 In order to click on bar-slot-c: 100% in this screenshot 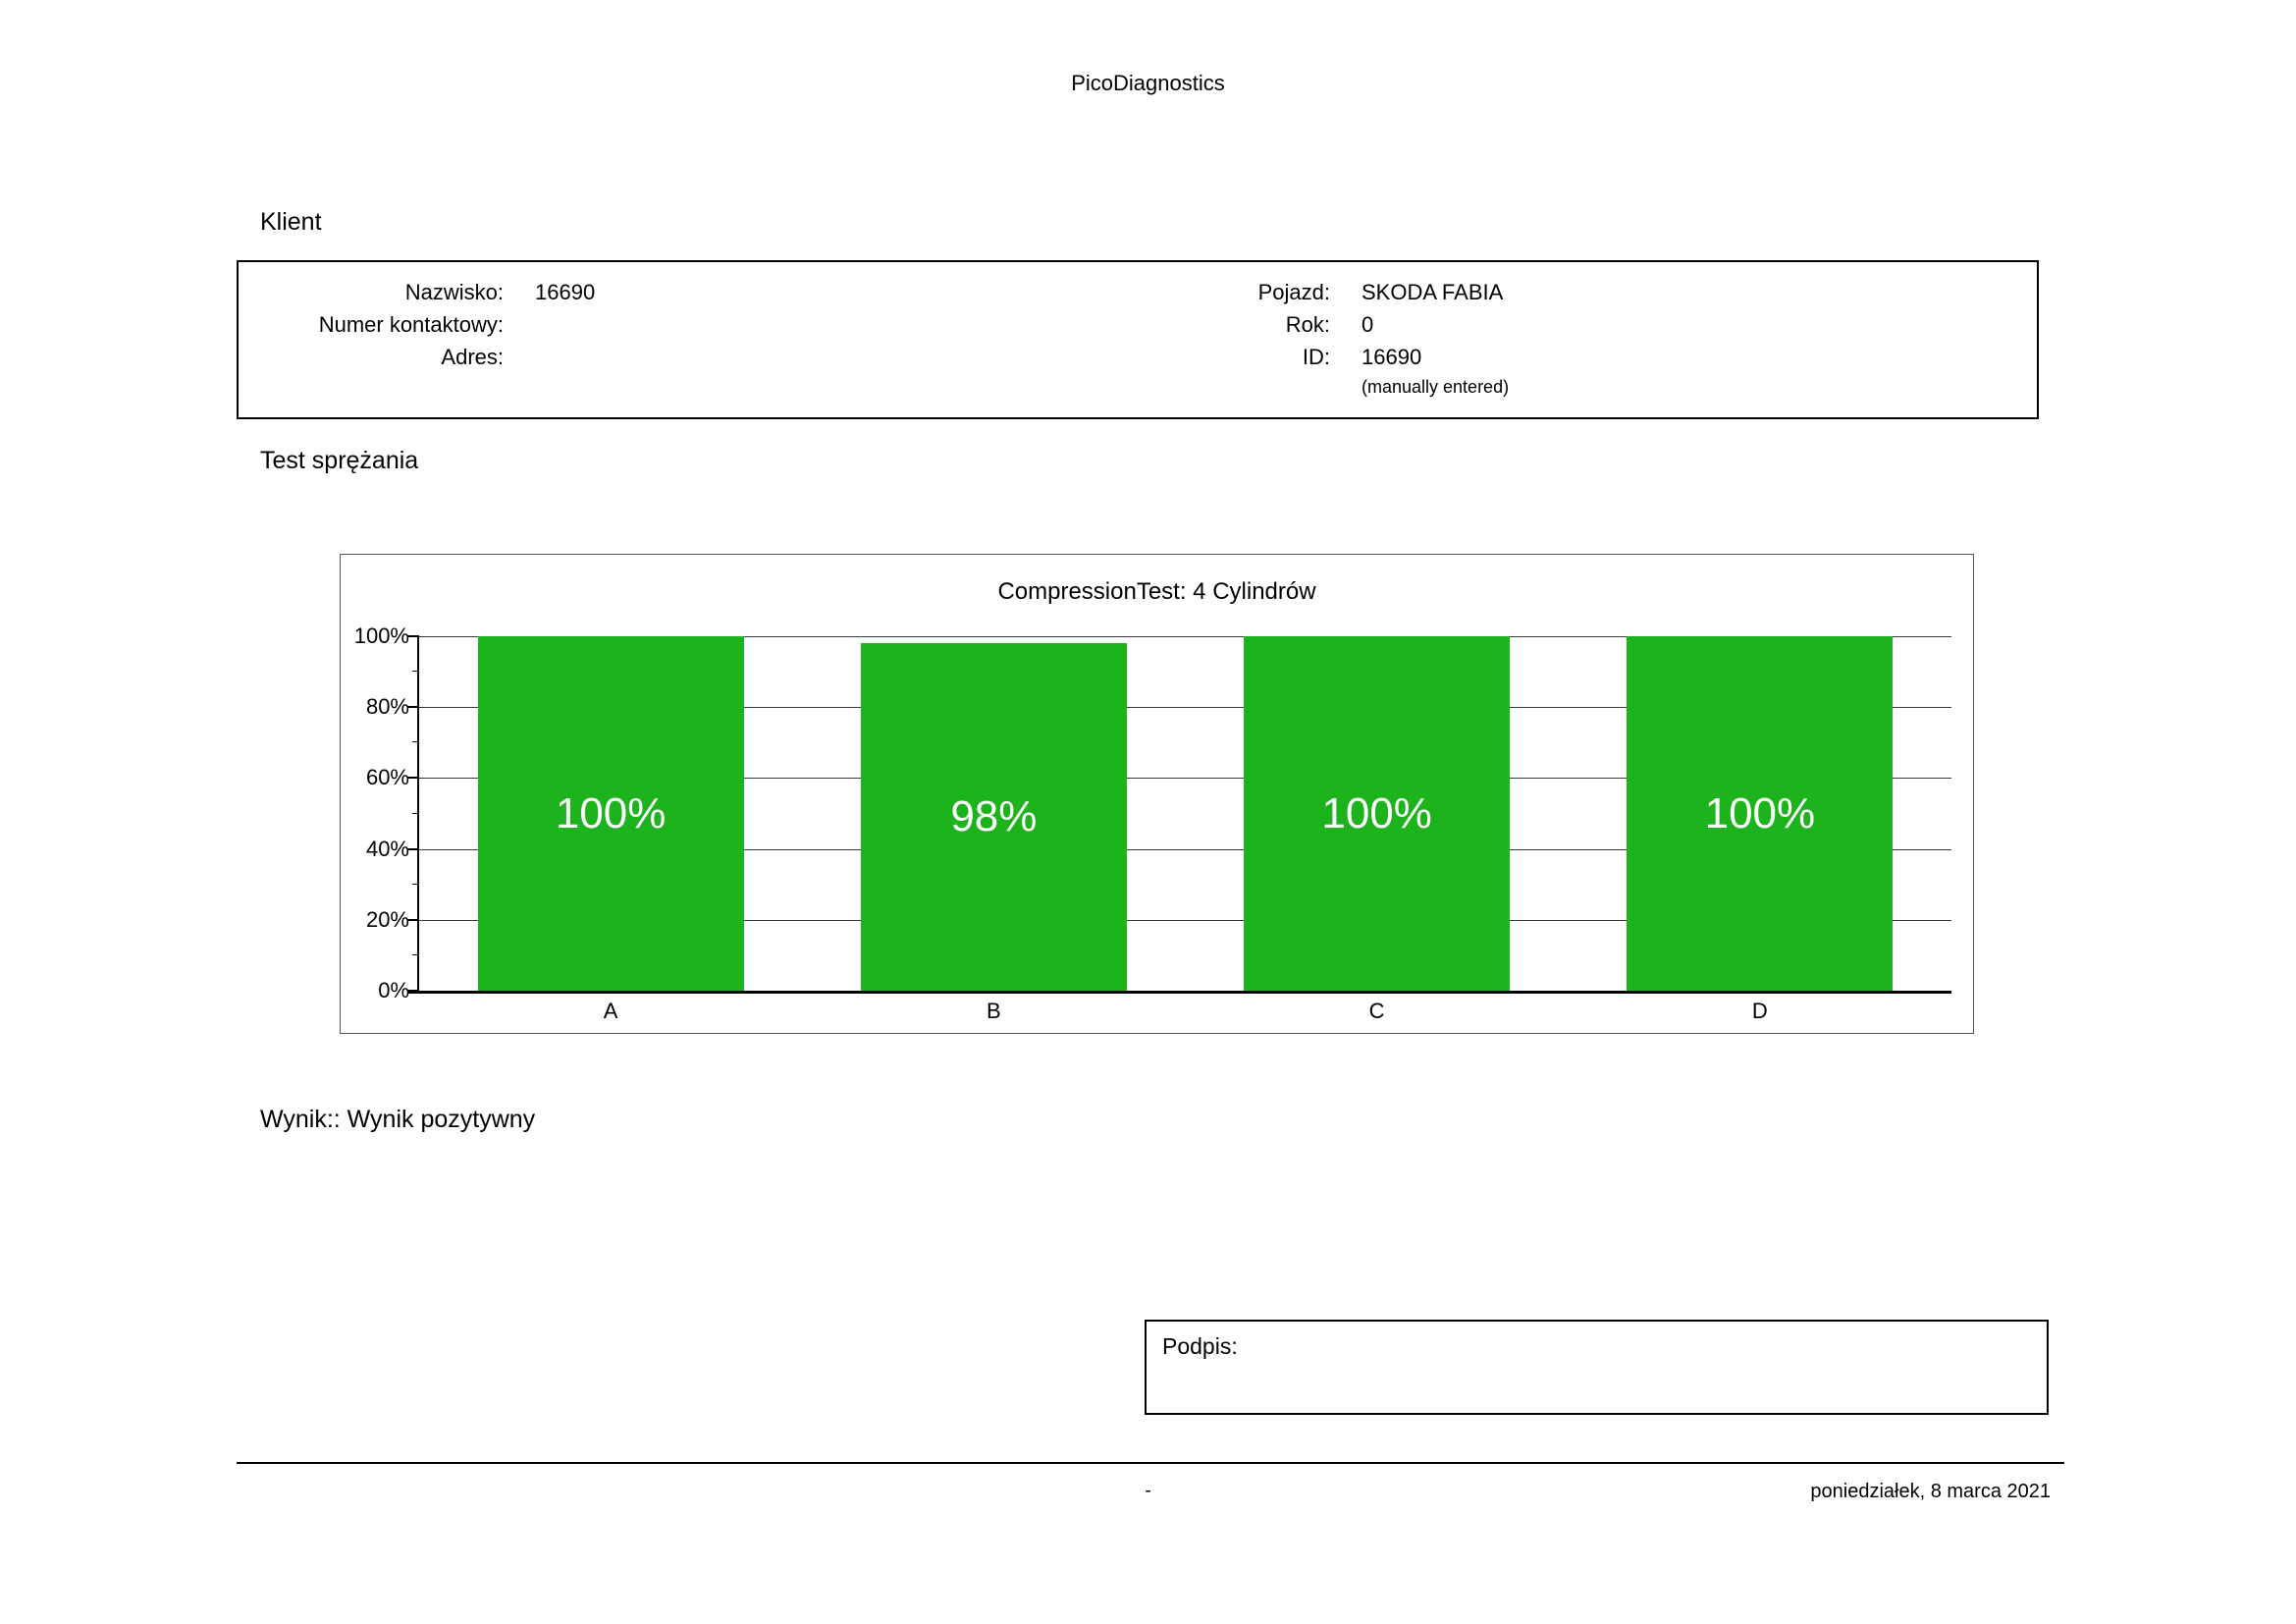, I will do `click(1377, 813)`.